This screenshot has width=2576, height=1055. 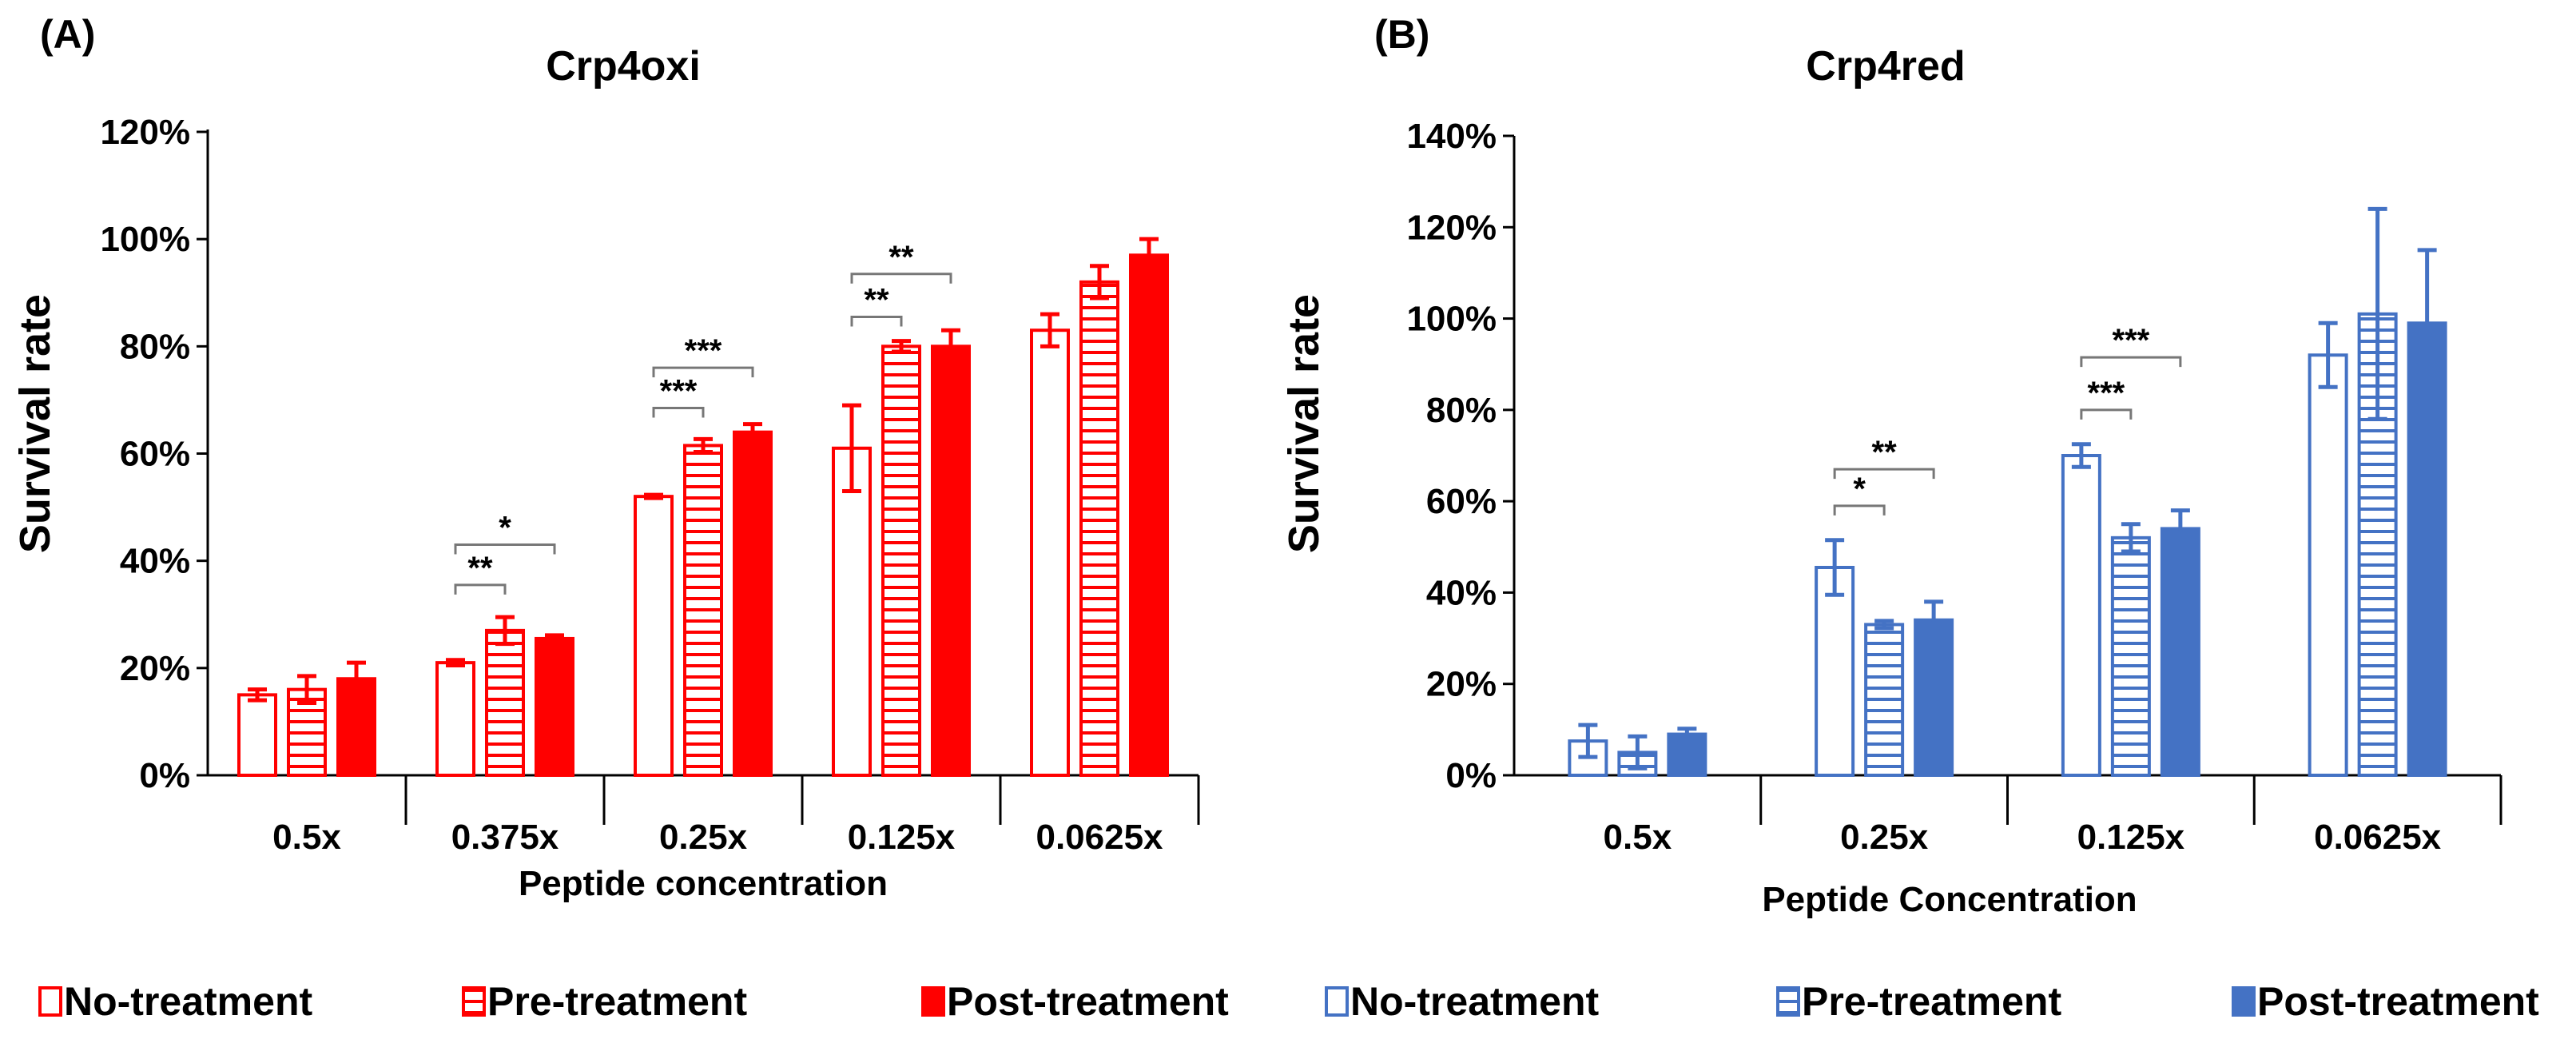 I want to click on category-labels: 0.5x 0.375x 0.25x 0.125x 0.0625x, so click(x=717, y=837).